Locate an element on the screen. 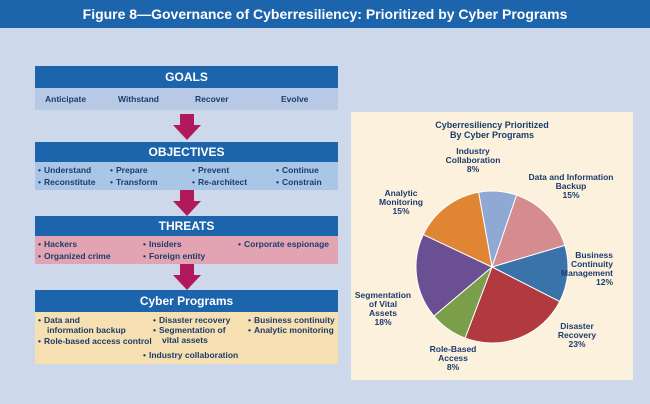 This screenshot has height=404, width=650. program-item: Analytic monitoring is located at coordinates (291, 330).